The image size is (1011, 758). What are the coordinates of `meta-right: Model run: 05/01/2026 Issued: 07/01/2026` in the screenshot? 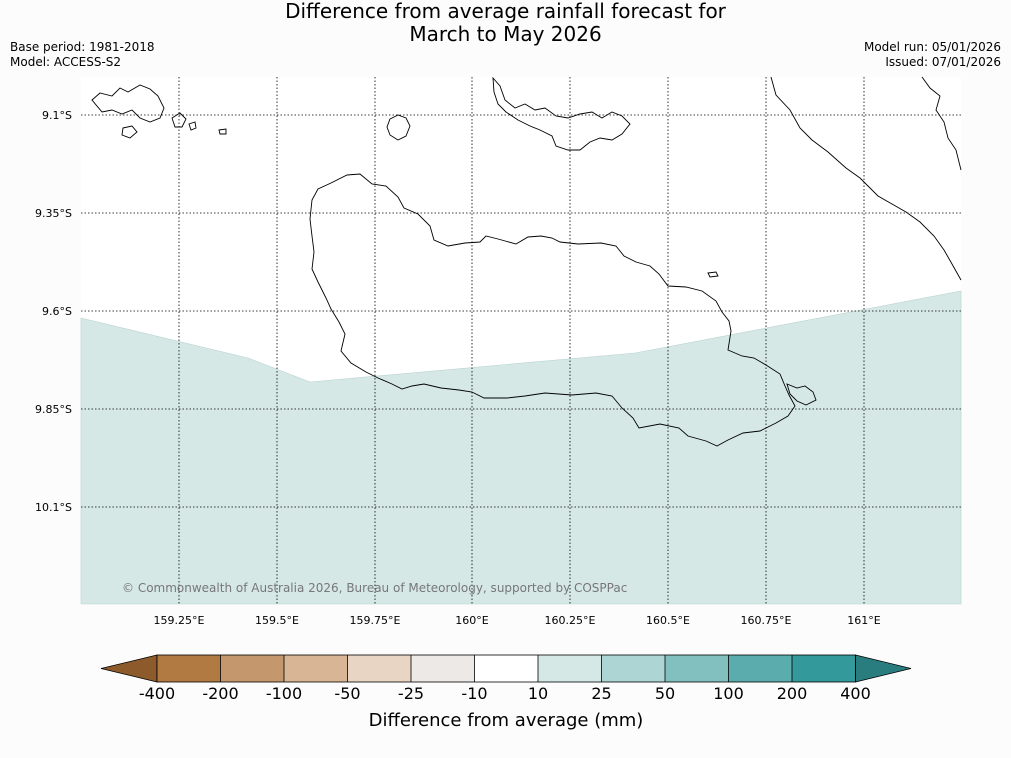 It's located at (932, 55).